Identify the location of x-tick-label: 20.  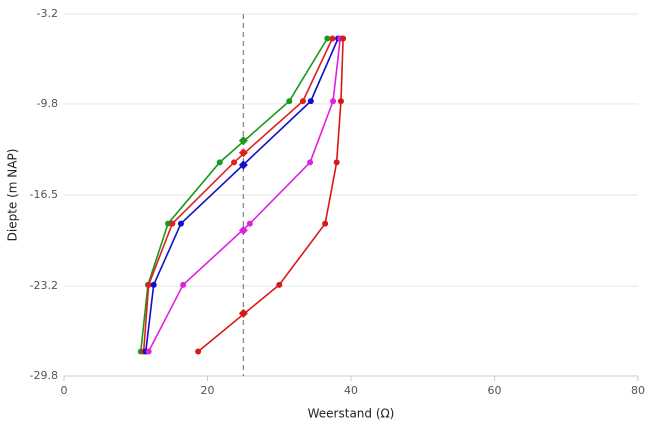
(208, 390).